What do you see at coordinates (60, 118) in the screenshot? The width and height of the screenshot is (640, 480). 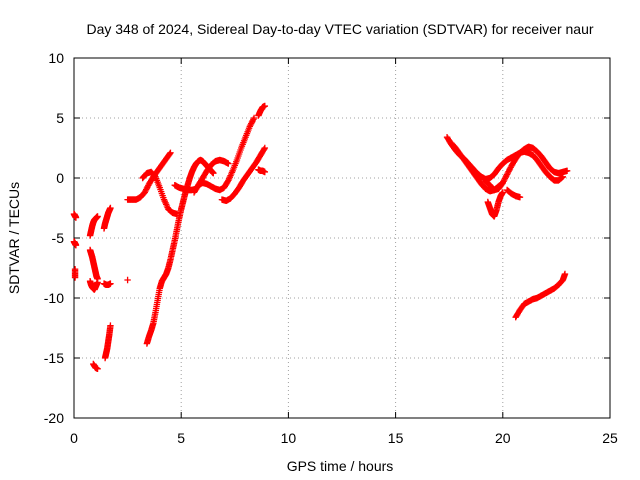 I see `y-tick-label: 5` at bounding box center [60, 118].